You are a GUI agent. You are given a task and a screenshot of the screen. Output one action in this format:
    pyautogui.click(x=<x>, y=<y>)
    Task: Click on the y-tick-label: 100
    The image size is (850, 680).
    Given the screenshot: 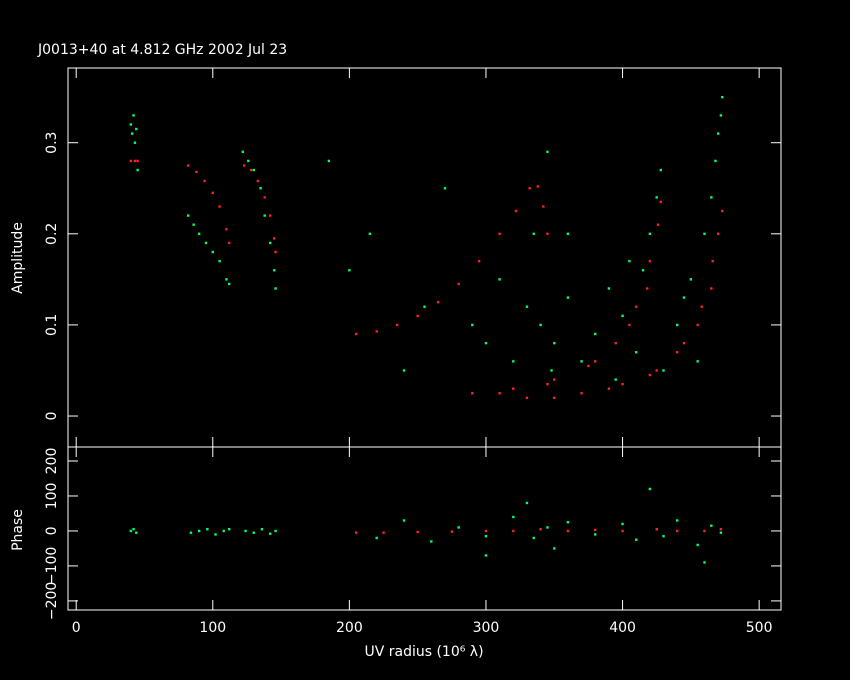 What is the action you would take?
    pyautogui.click(x=52, y=496)
    